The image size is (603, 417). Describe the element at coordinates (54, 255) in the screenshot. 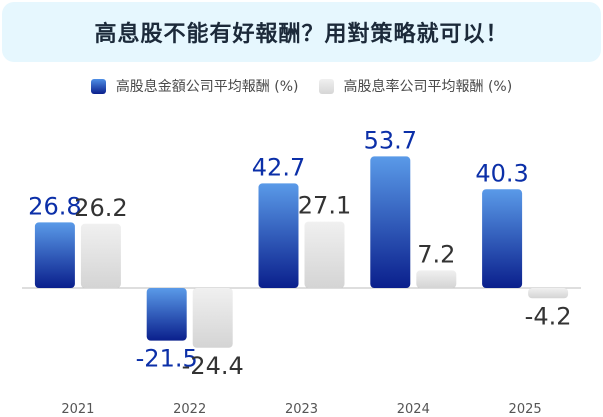

I see `bar-series-1-2021` at that location.